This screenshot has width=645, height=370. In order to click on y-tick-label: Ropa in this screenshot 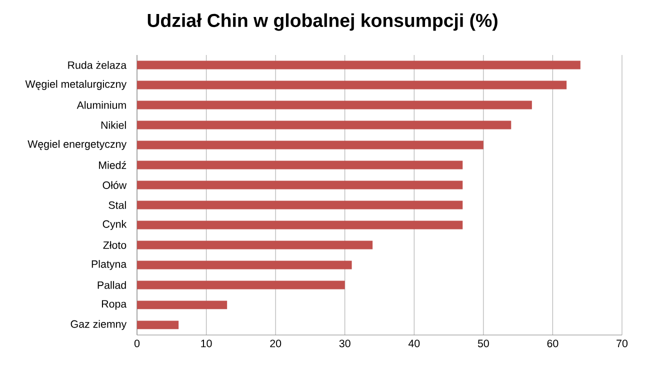, I will do `click(114, 305)`.